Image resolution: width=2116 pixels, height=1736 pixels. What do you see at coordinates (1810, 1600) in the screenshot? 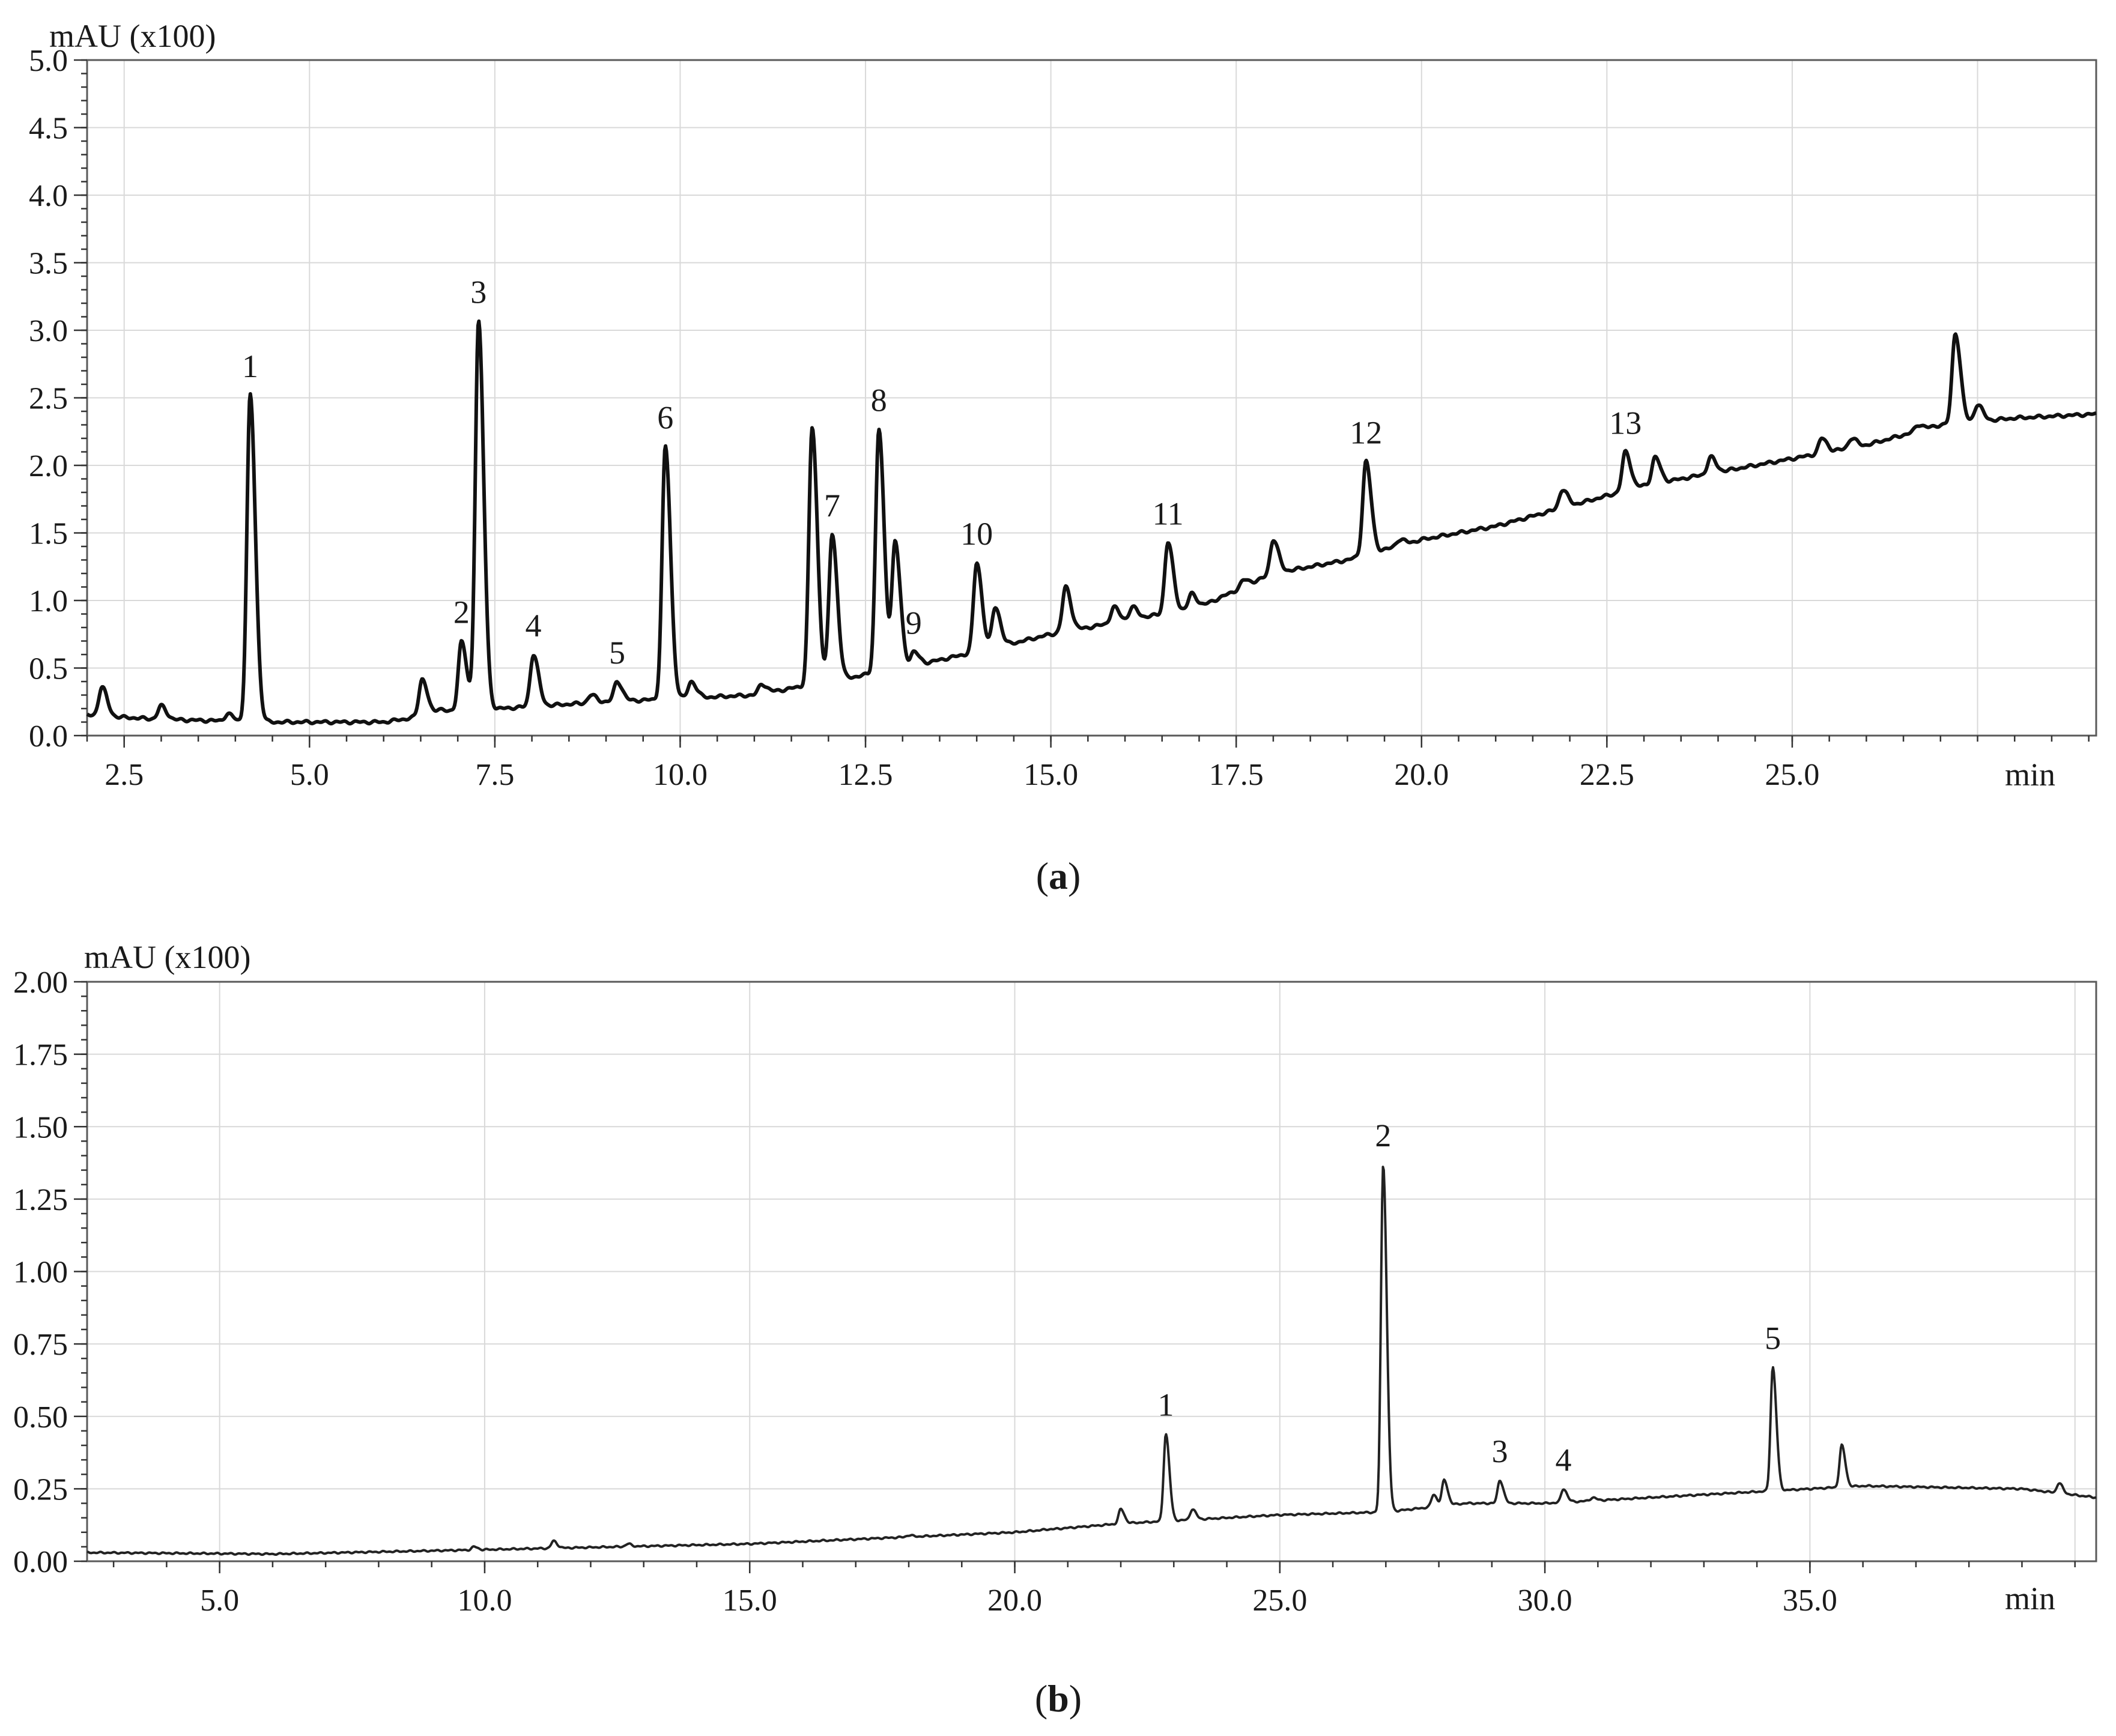
I see `panel-b-xtick-label: 35.0` at bounding box center [1810, 1600].